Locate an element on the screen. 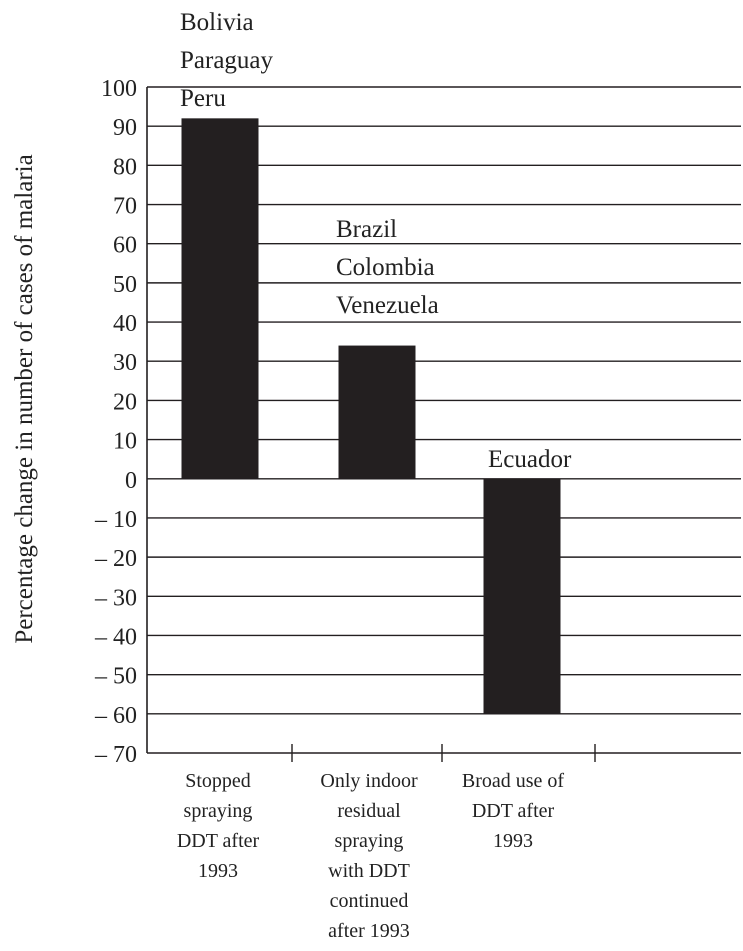 This screenshot has height=951, width=743. bar-country-label: Paraguay is located at coordinates (227, 60).